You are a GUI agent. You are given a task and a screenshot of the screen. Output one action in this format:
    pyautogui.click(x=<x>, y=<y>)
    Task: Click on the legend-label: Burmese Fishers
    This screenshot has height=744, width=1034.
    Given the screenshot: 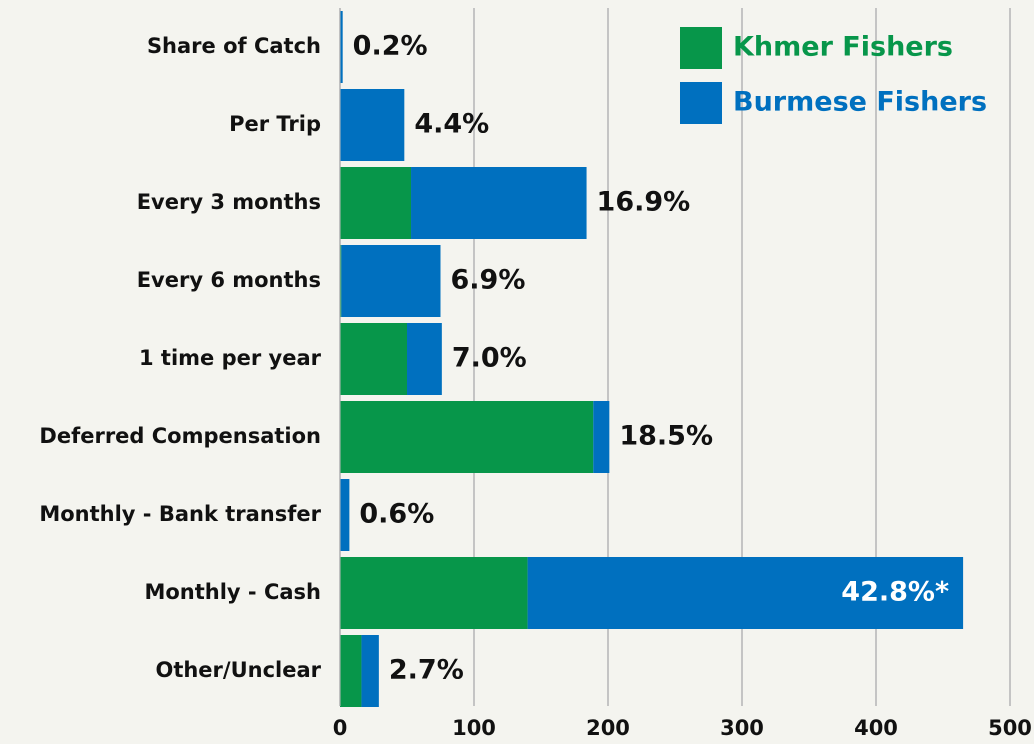 What is the action you would take?
    pyautogui.click(x=860, y=102)
    